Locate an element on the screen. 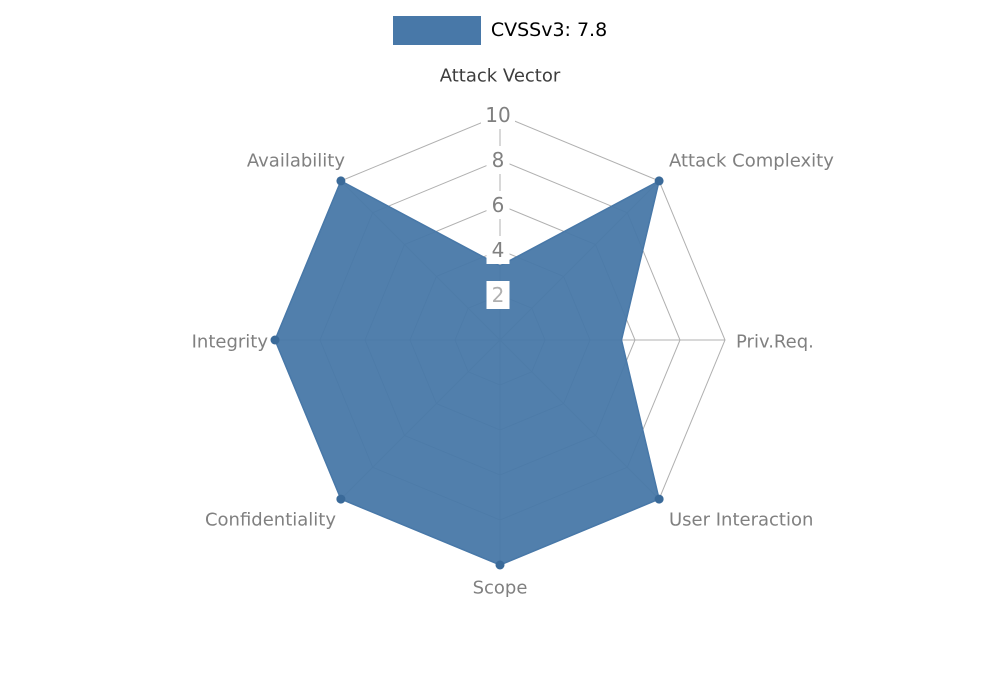  axis-label-availability: Availability is located at coordinates (296, 161).